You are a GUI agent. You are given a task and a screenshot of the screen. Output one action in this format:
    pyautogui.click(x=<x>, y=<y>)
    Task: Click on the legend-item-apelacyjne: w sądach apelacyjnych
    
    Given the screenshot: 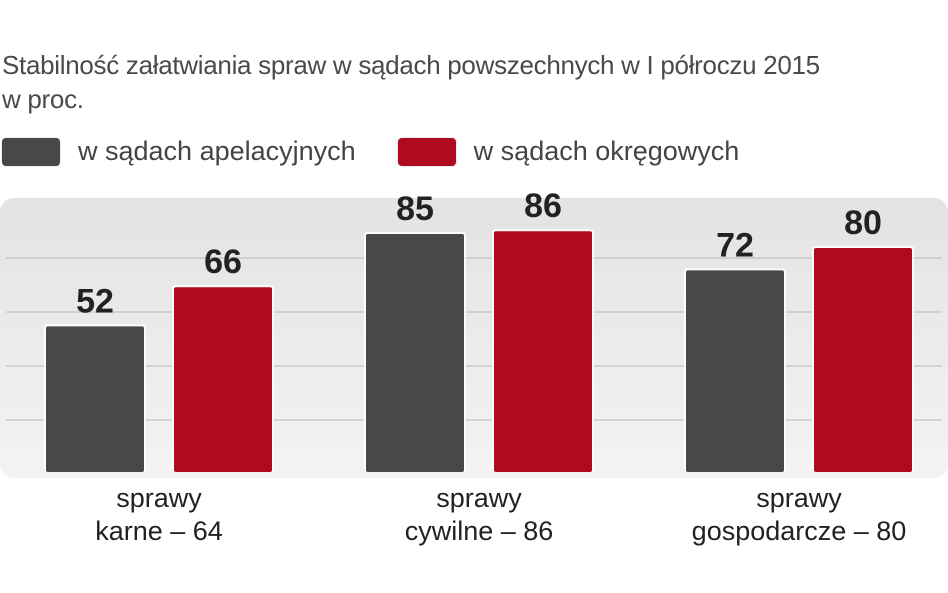 What is the action you would take?
    pyautogui.click(x=179, y=151)
    